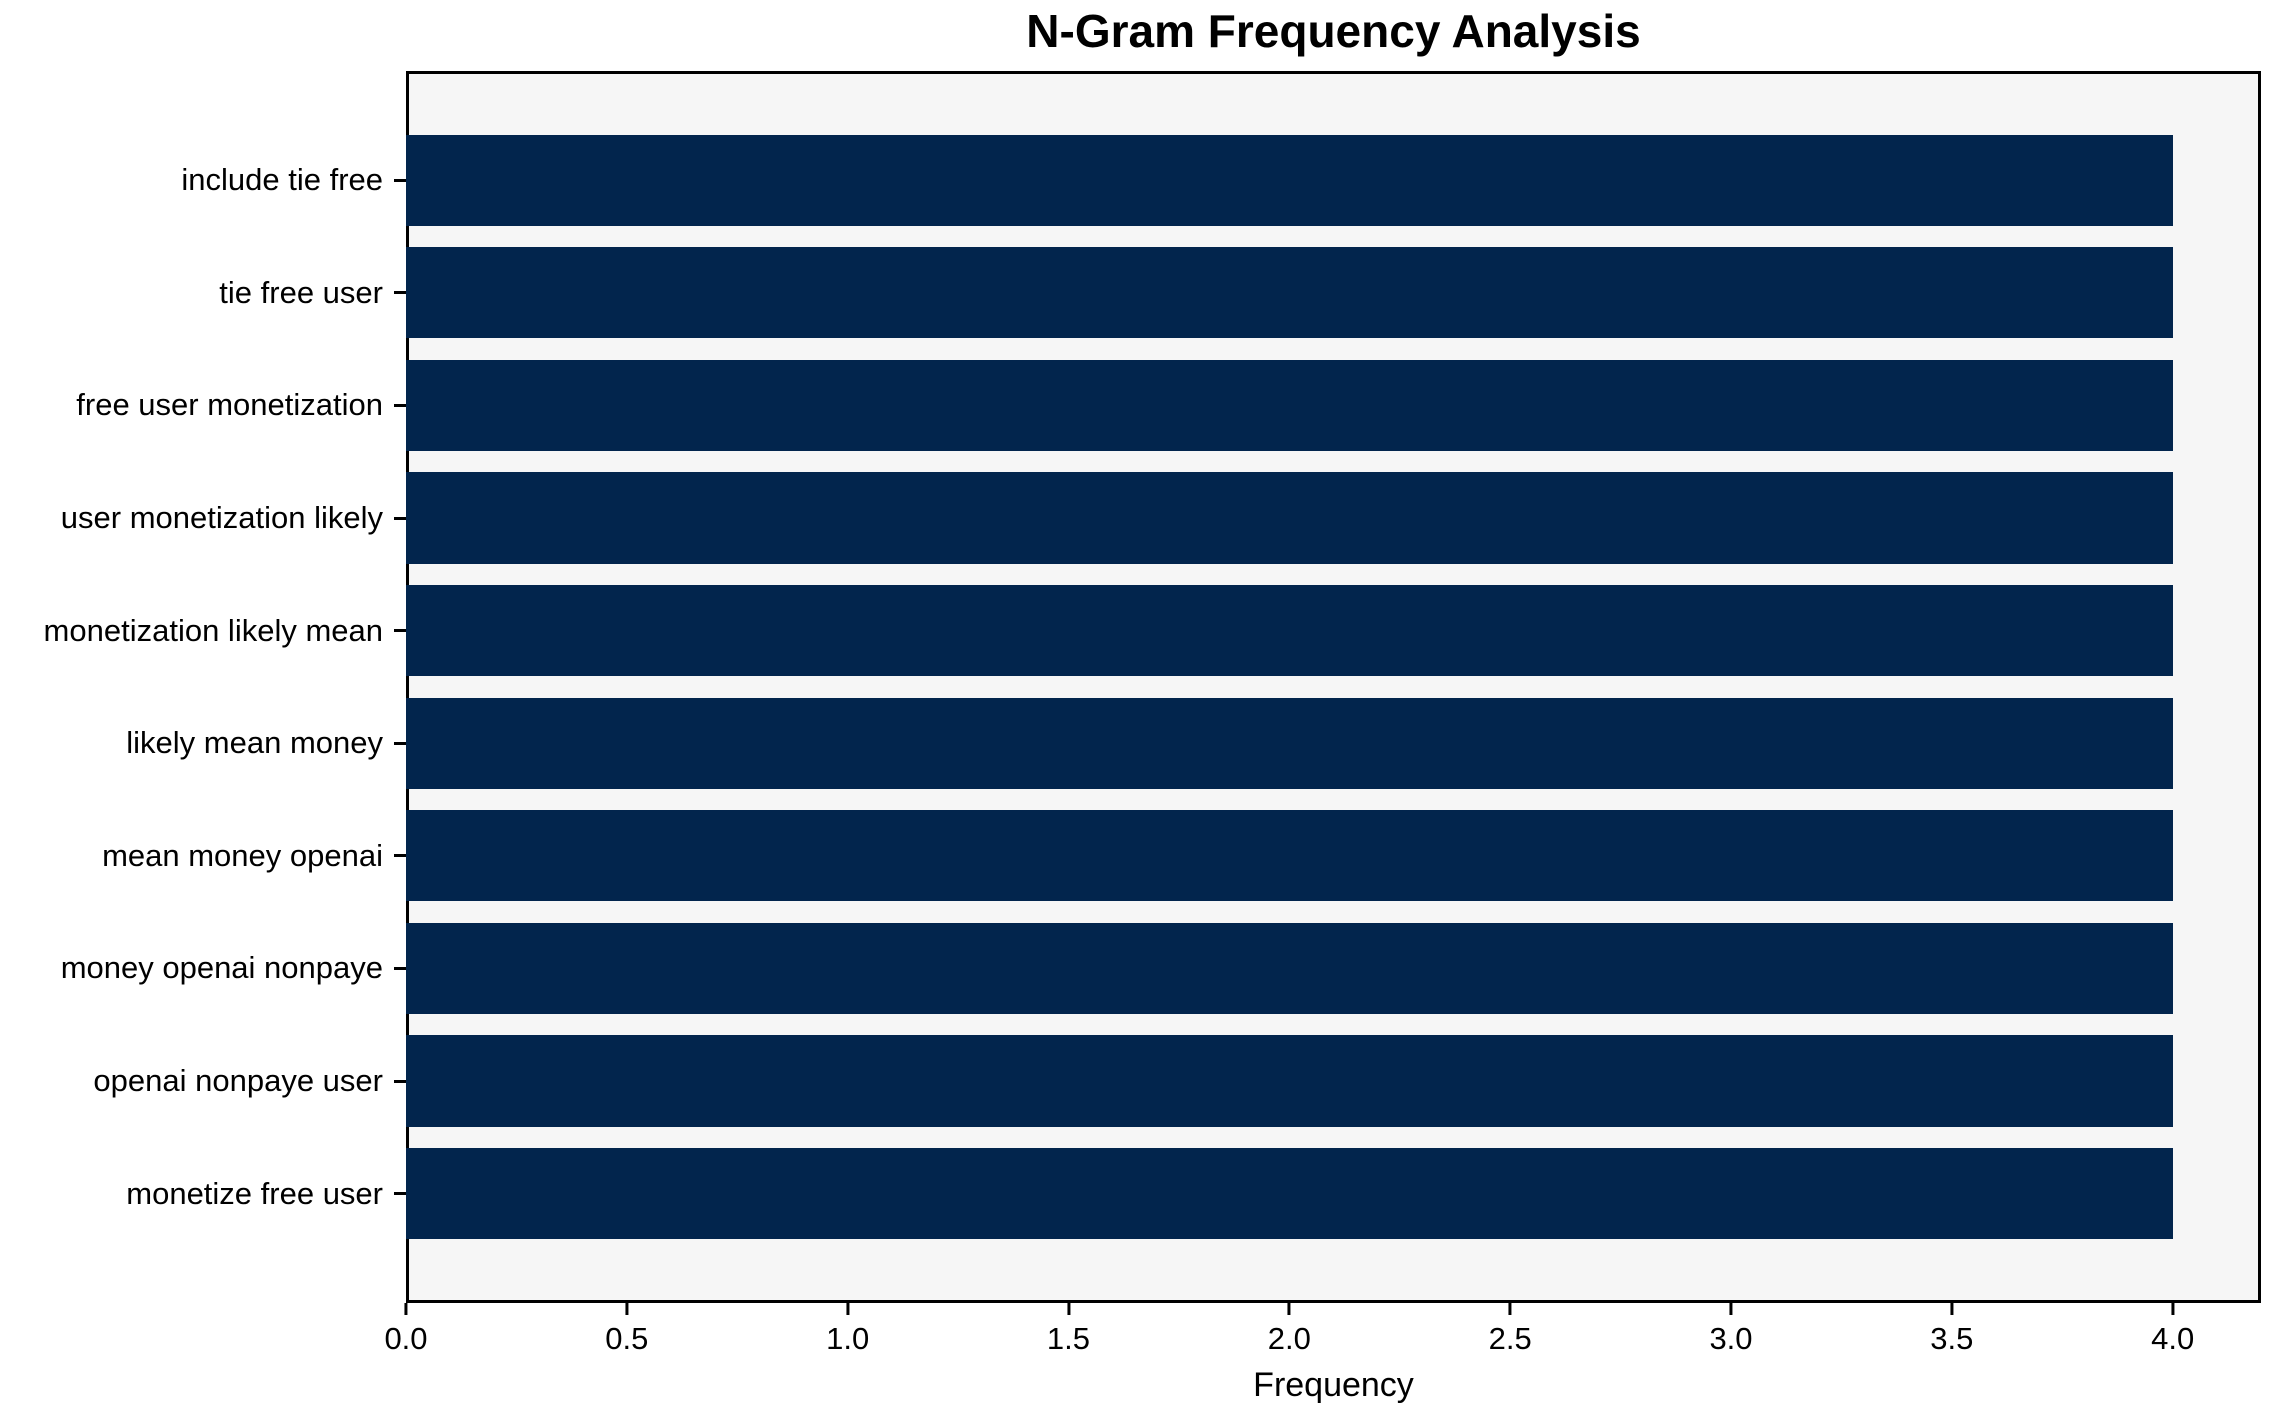 Image resolution: width=2284 pixels, height=1414 pixels. I want to click on x-tick: 1.5, so click(1068, 1330).